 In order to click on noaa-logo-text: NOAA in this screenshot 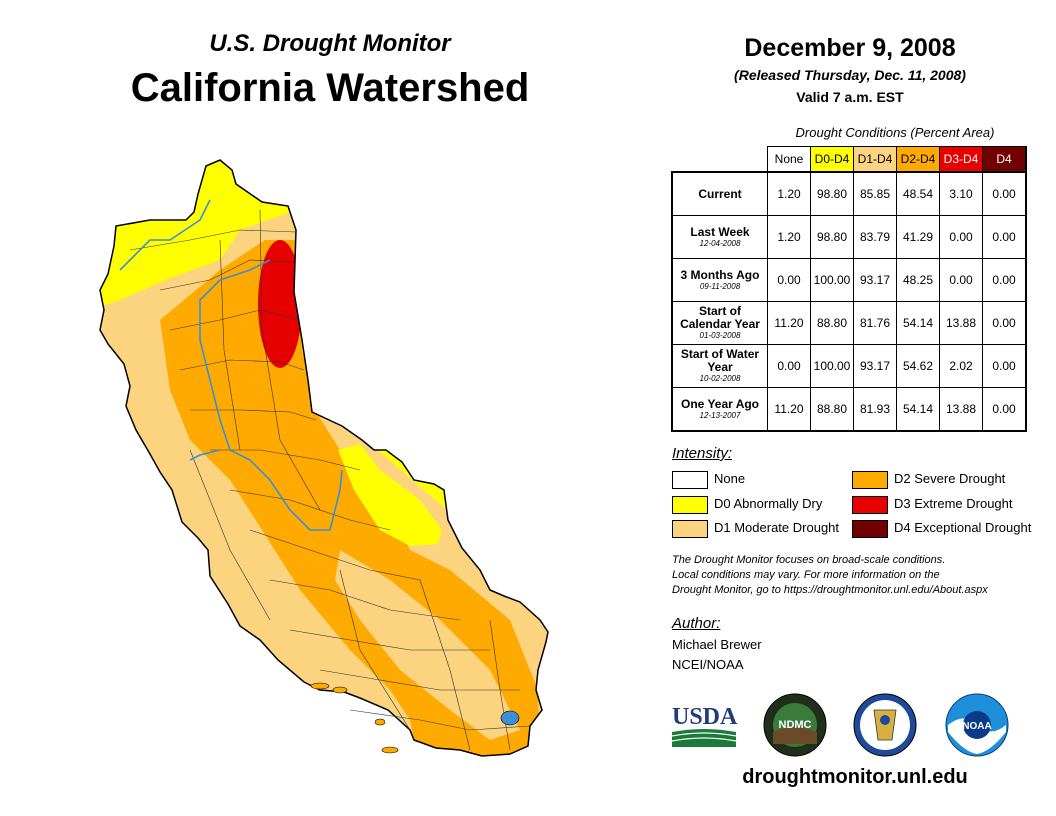, I will do `click(976, 726)`.